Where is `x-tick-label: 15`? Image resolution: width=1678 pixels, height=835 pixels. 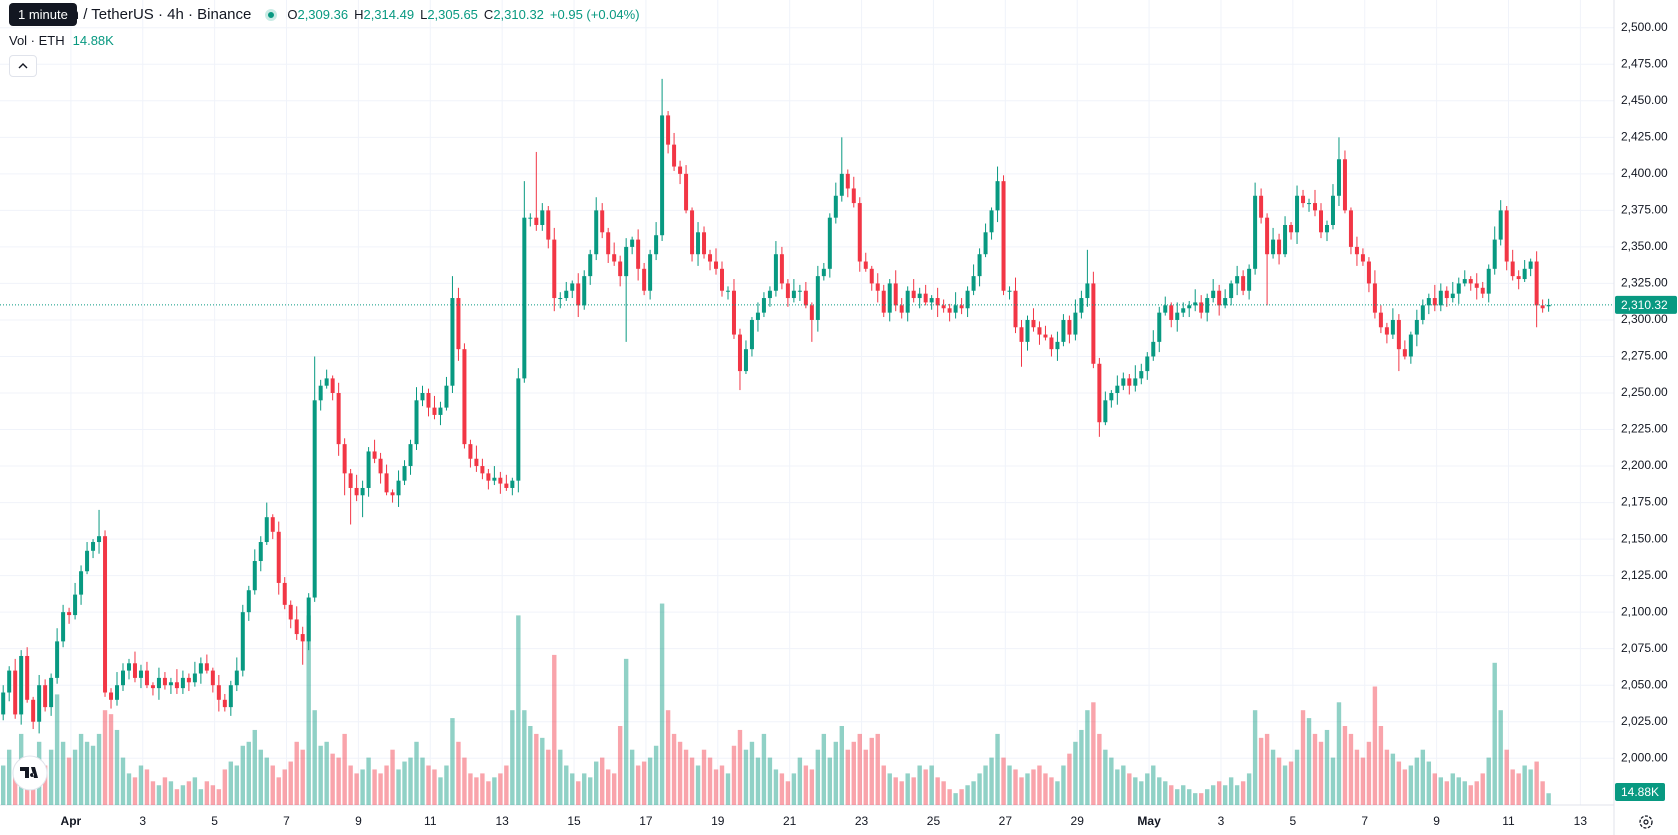
x-tick-label: 15 is located at coordinates (574, 821).